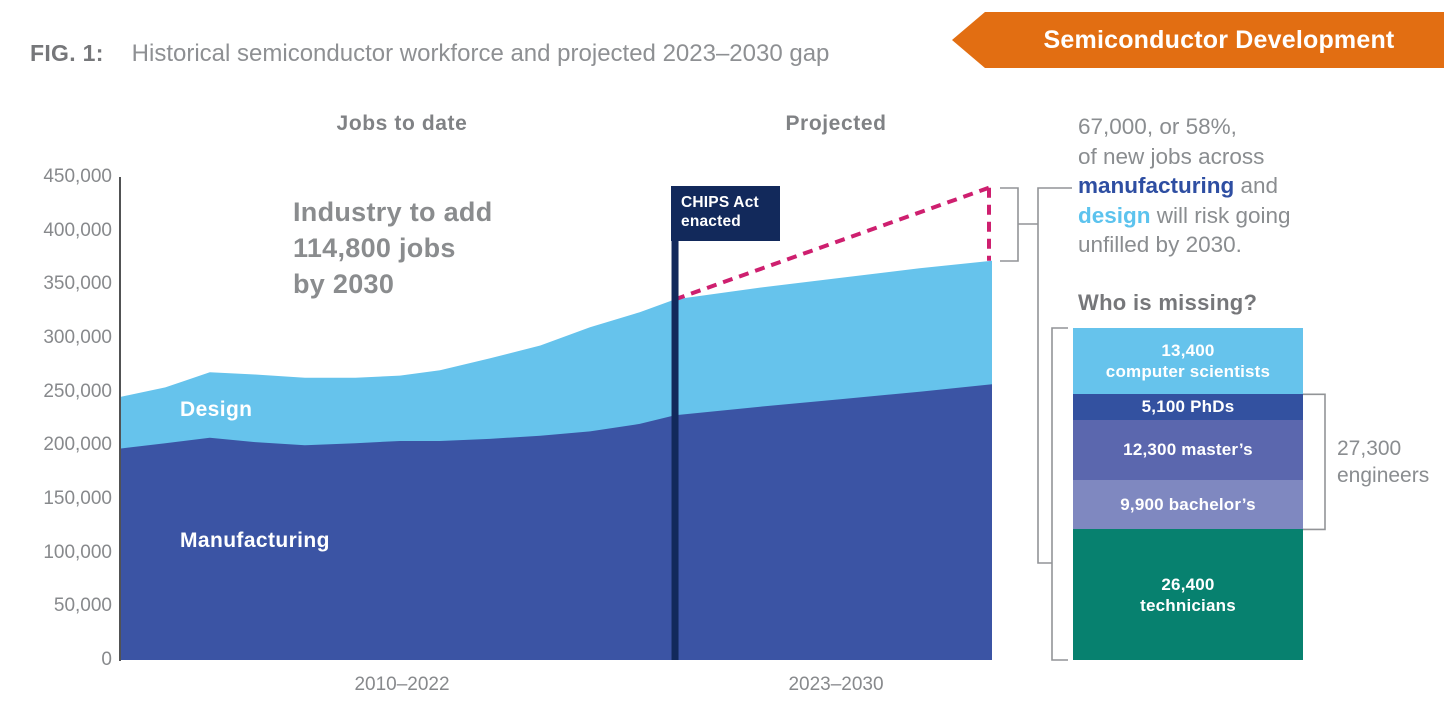 The height and width of the screenshot is (708, 1444). What do you see at coordinates (1114, 215) in the screenshot?
I see `design-highlight: design` at bounding box center [1114, 215].